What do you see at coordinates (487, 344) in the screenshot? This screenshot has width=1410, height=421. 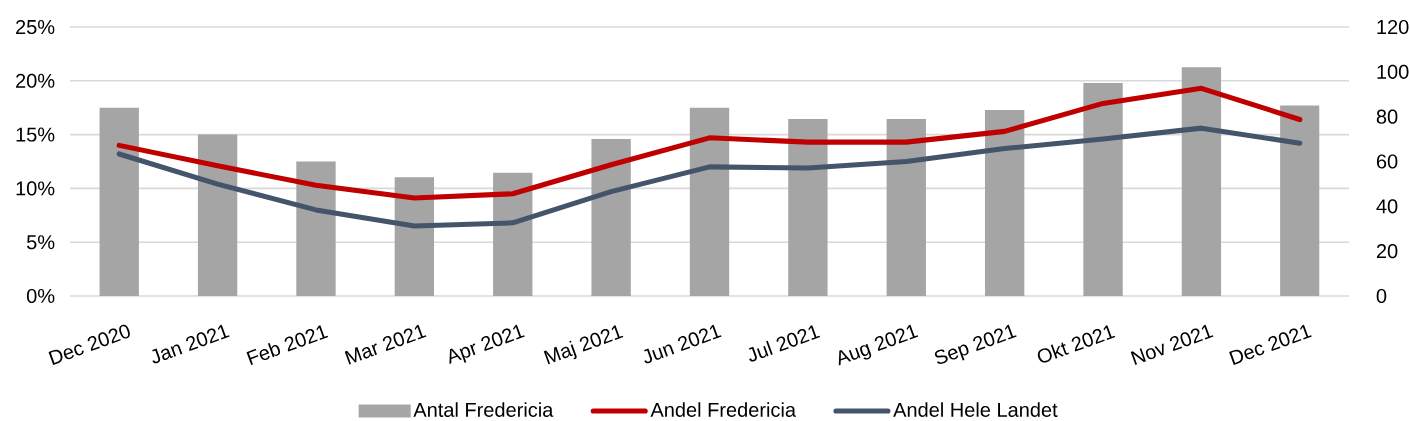 I see `x-tick-label: Apr 2021` at bounding box center [487, 344].